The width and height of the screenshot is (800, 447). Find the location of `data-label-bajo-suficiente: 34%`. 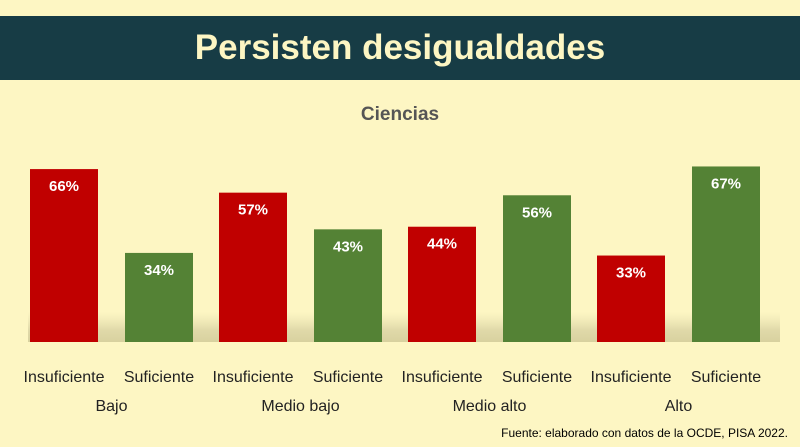

data-label-bajo-suficiente: 34% is located at coordinates (159, 270).